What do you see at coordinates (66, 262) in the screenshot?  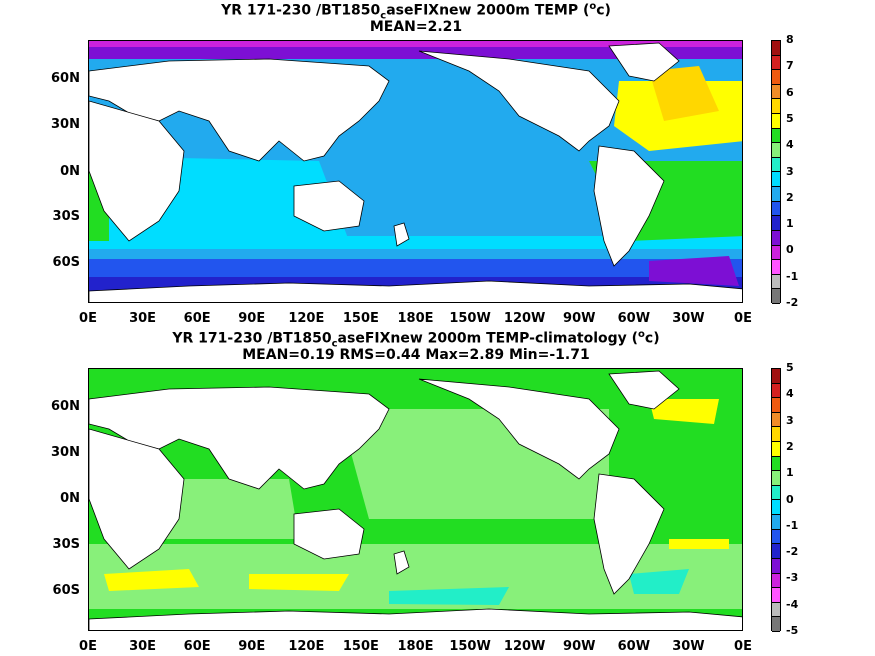 I see `panel1-ylabel-60s: 60S` at bounding box center [66, 262].